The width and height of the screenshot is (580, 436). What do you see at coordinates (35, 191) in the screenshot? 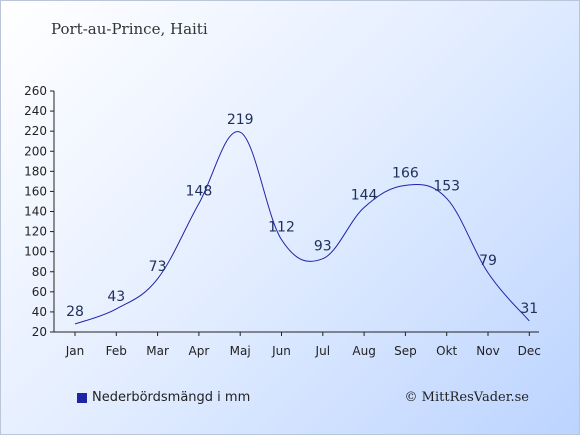
I see `y-tick-label: 160` at bounding box center [35, 191].